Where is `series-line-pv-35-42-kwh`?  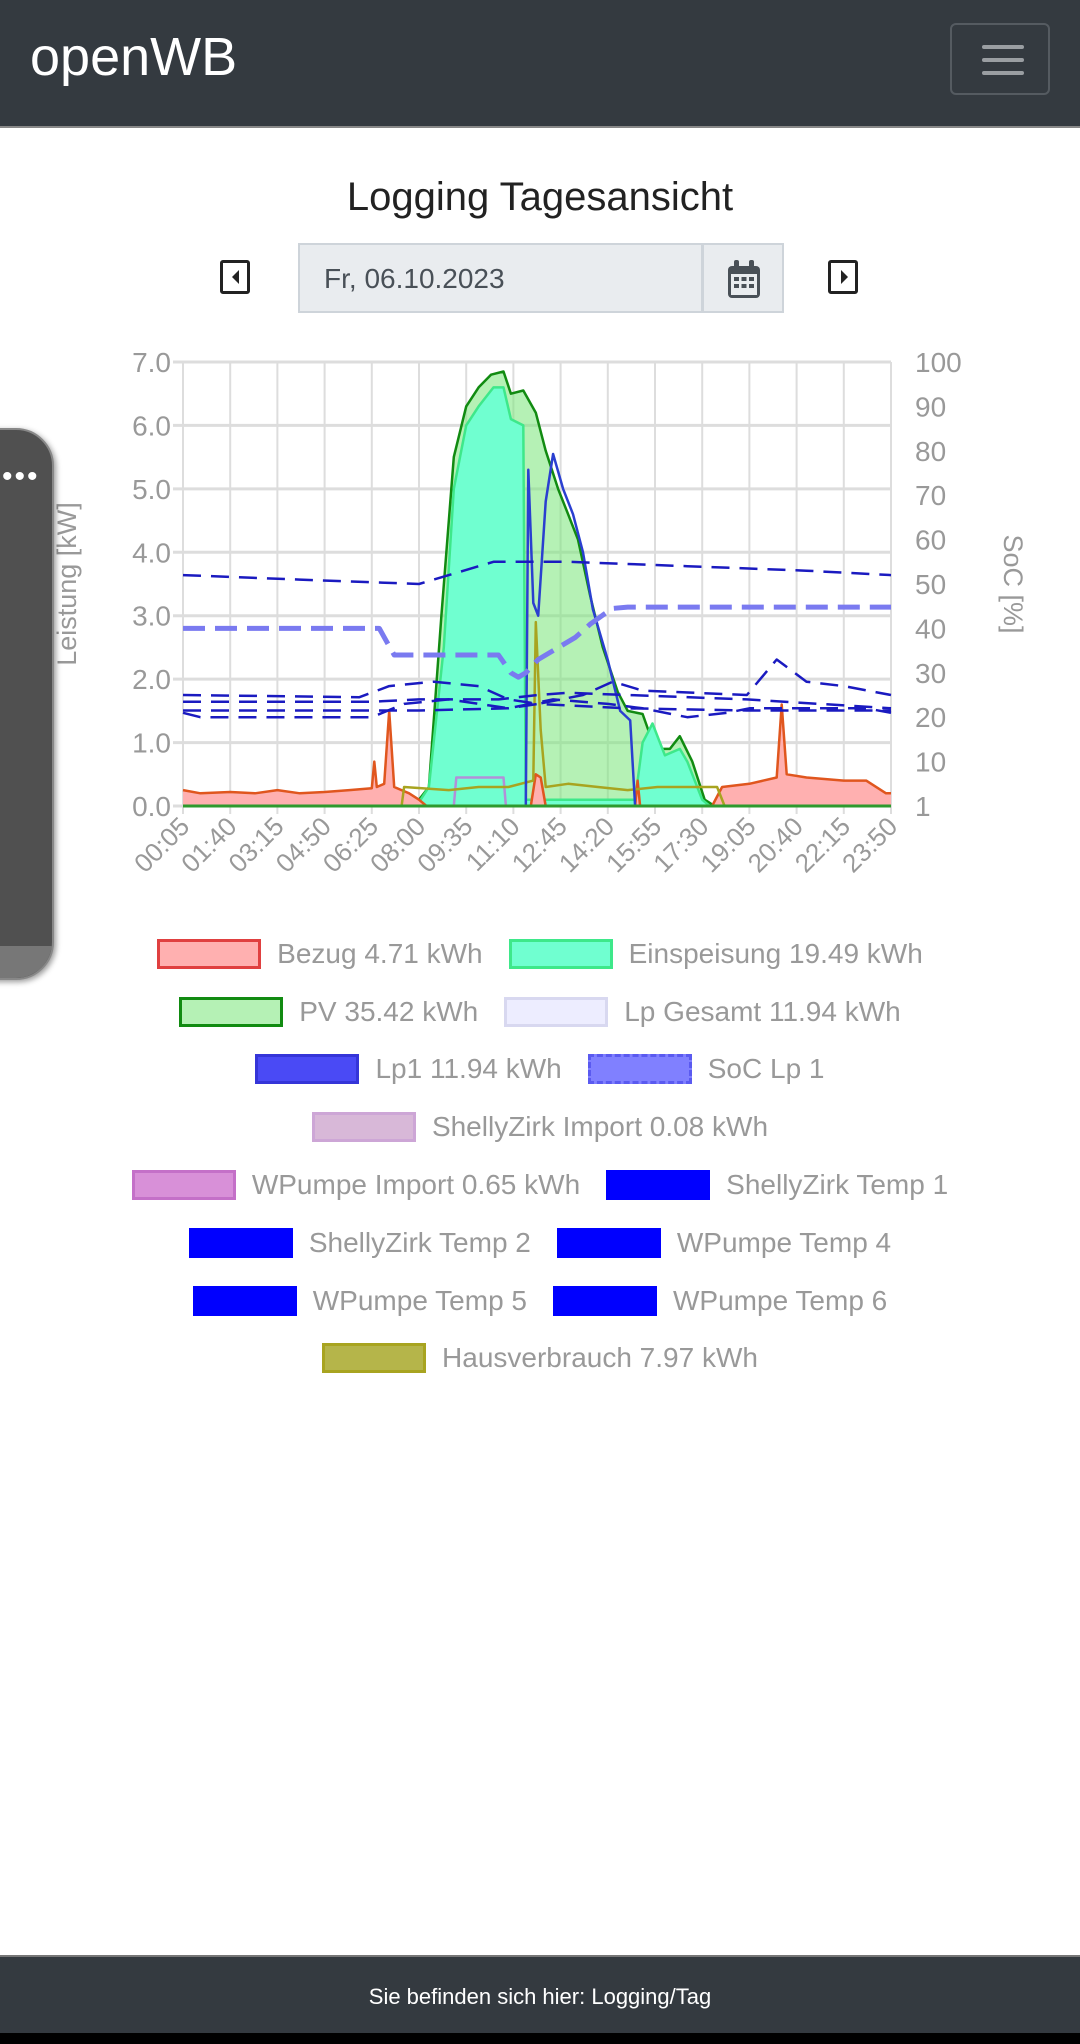
series-line-pv-35-42-kwh is located at coordinates (537, 589).